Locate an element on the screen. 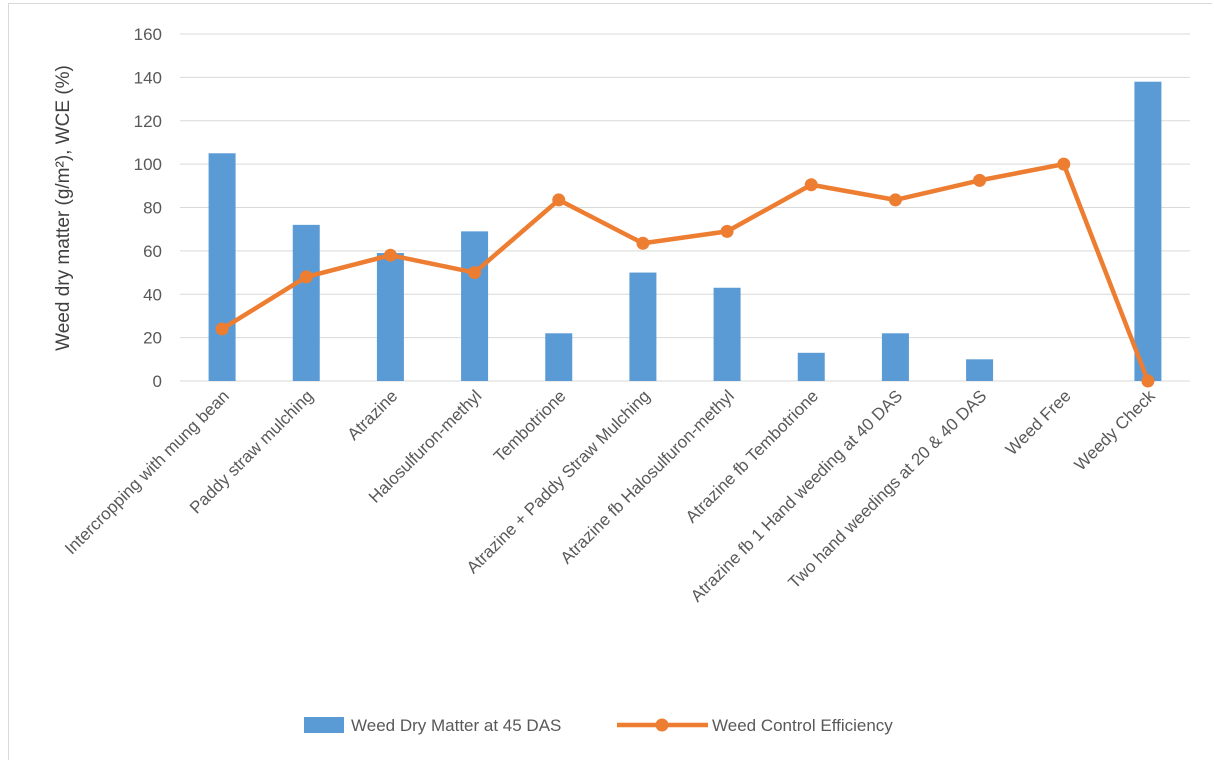 The width and height of the screenshot is (1214, 763). legend-swatch-bar is located at coordinates (324, 725).